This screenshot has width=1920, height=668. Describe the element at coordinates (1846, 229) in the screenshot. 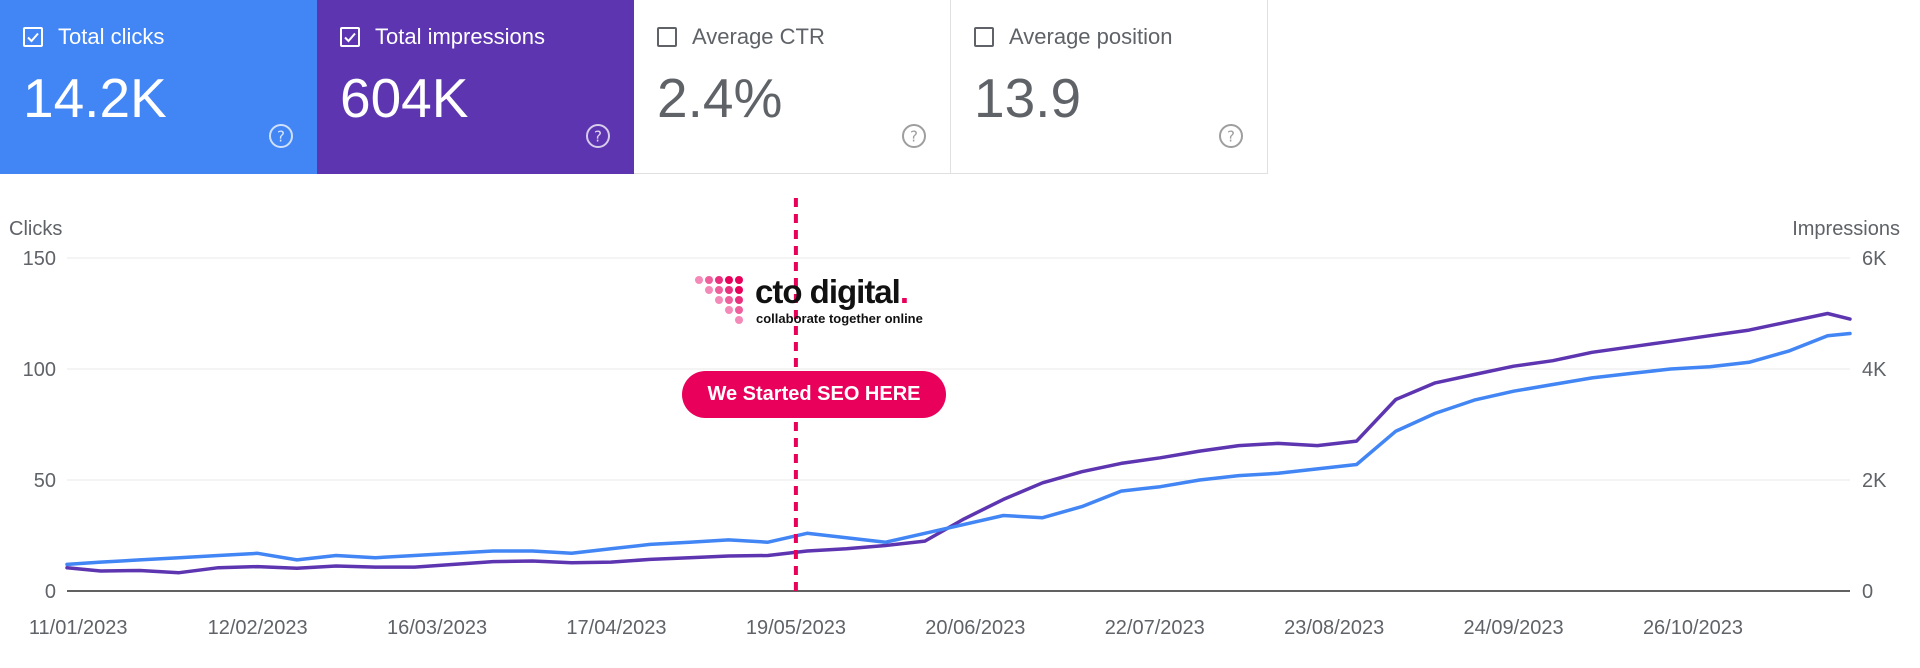

I see `y-axis-right-title: Impressions` at that location.